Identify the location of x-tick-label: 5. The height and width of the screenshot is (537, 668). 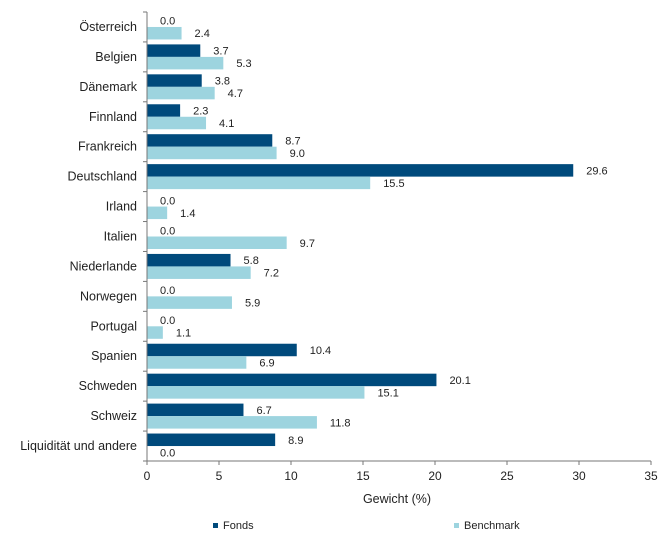
(219, 476).